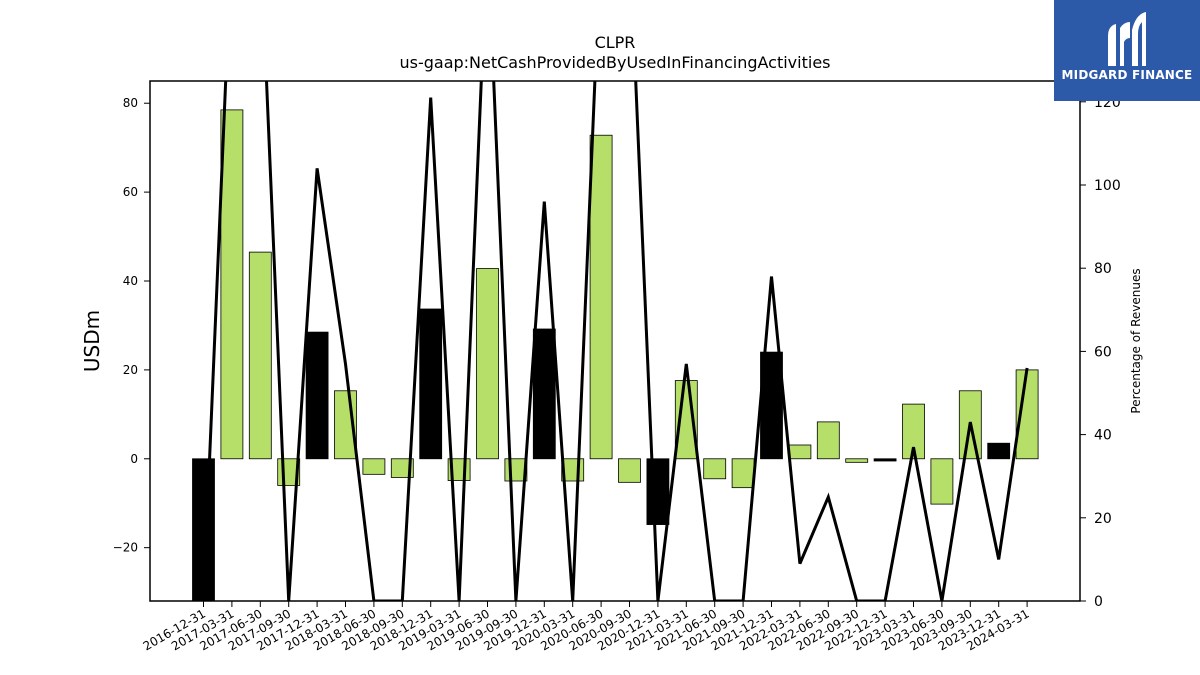 The height and width of the screenshot is (675, 1200). Describe the element at coordinates (1136, 340) in the screenshot. I see `y2-axis-label: Percentage of Revenues` at that location.